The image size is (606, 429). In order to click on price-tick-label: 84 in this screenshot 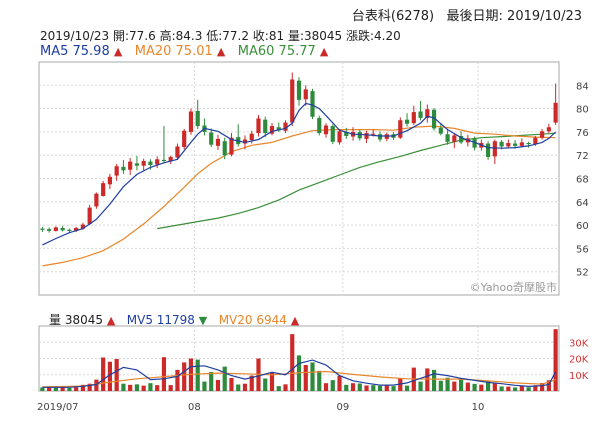, I will do `click(582, 86)`.